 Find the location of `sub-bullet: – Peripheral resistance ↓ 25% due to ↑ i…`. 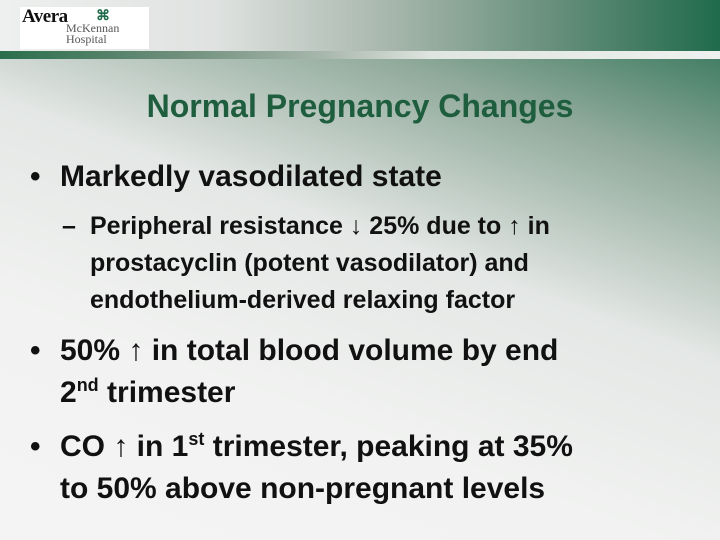

sub-bullet: – Peripheral resistance ↓ 25% due to ↑ i… is located at coordinates (306, 261).